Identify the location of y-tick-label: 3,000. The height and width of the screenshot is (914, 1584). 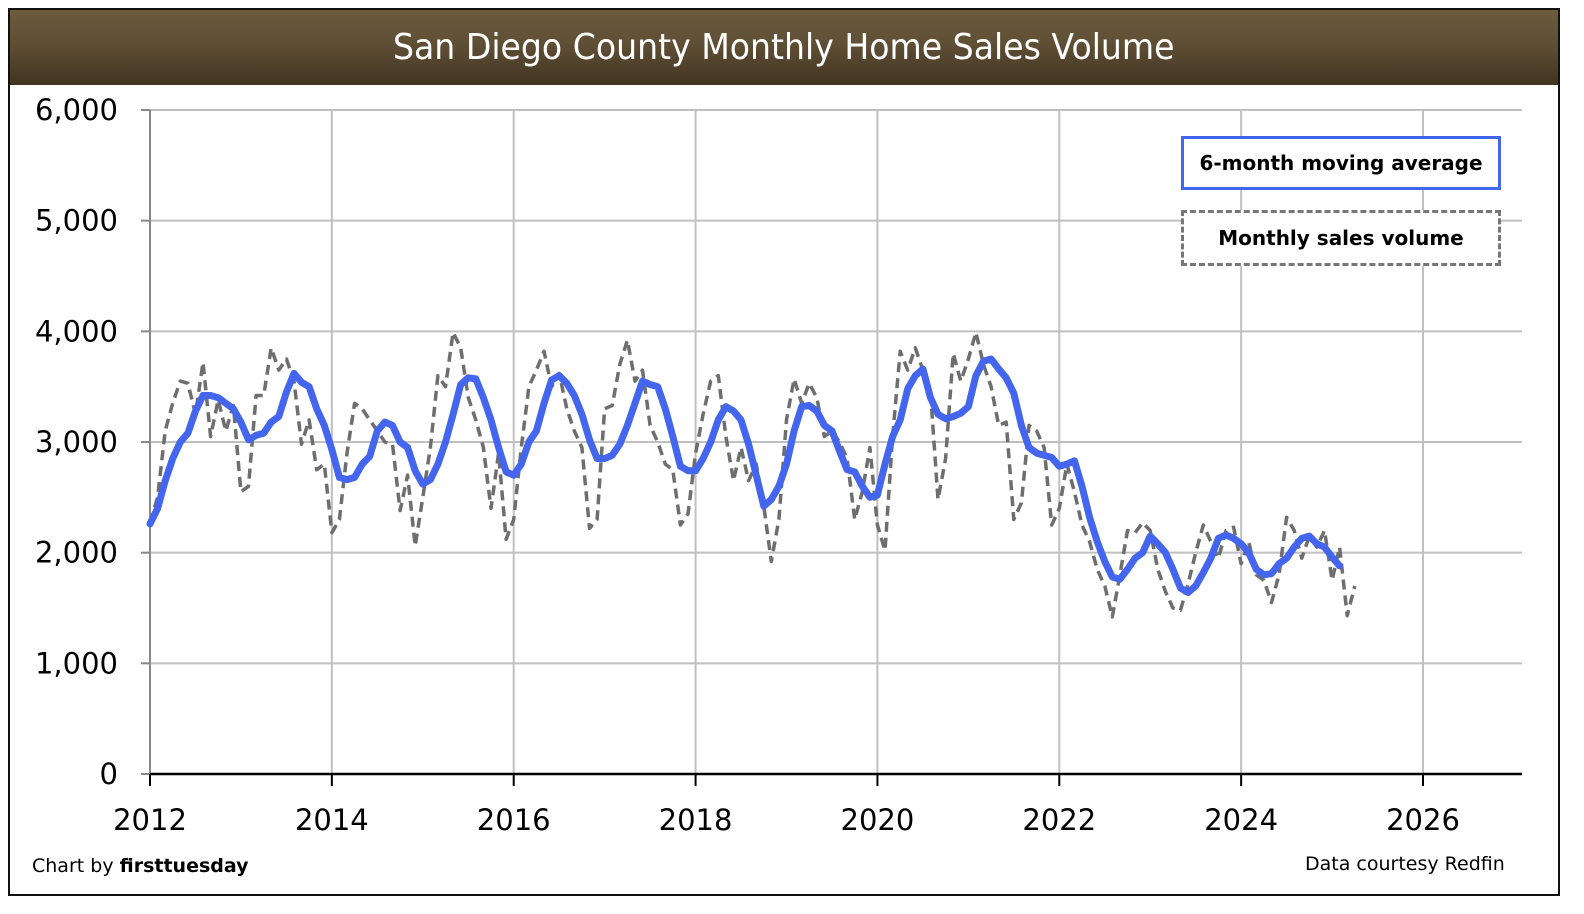
(76, 442).